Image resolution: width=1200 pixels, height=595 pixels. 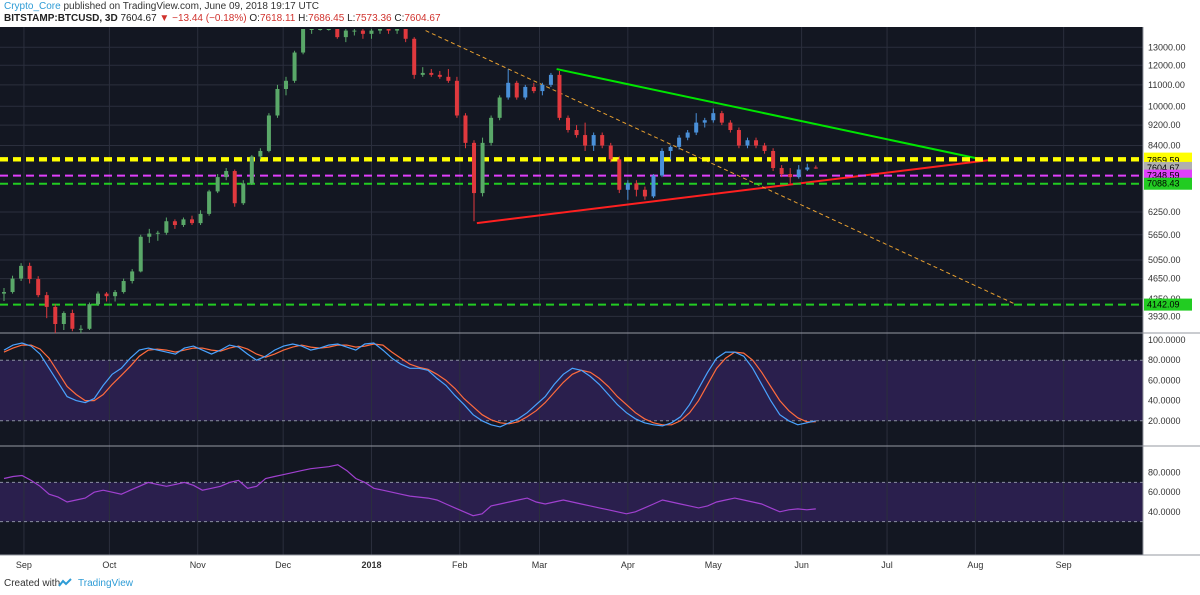 What do you see at coordinates (65, 582) in the screenshot?
I see `tradingview-logo-icon` at bounding box center [65, 582].